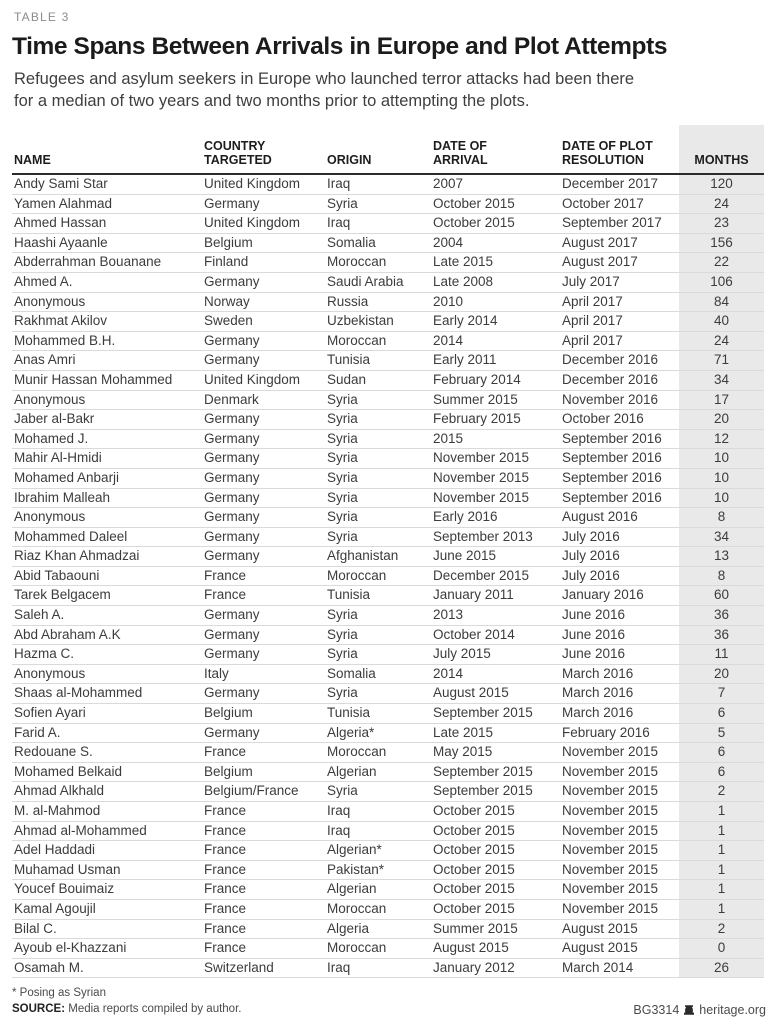  I want to click on cell-origin: Russia, so click(378, 302).